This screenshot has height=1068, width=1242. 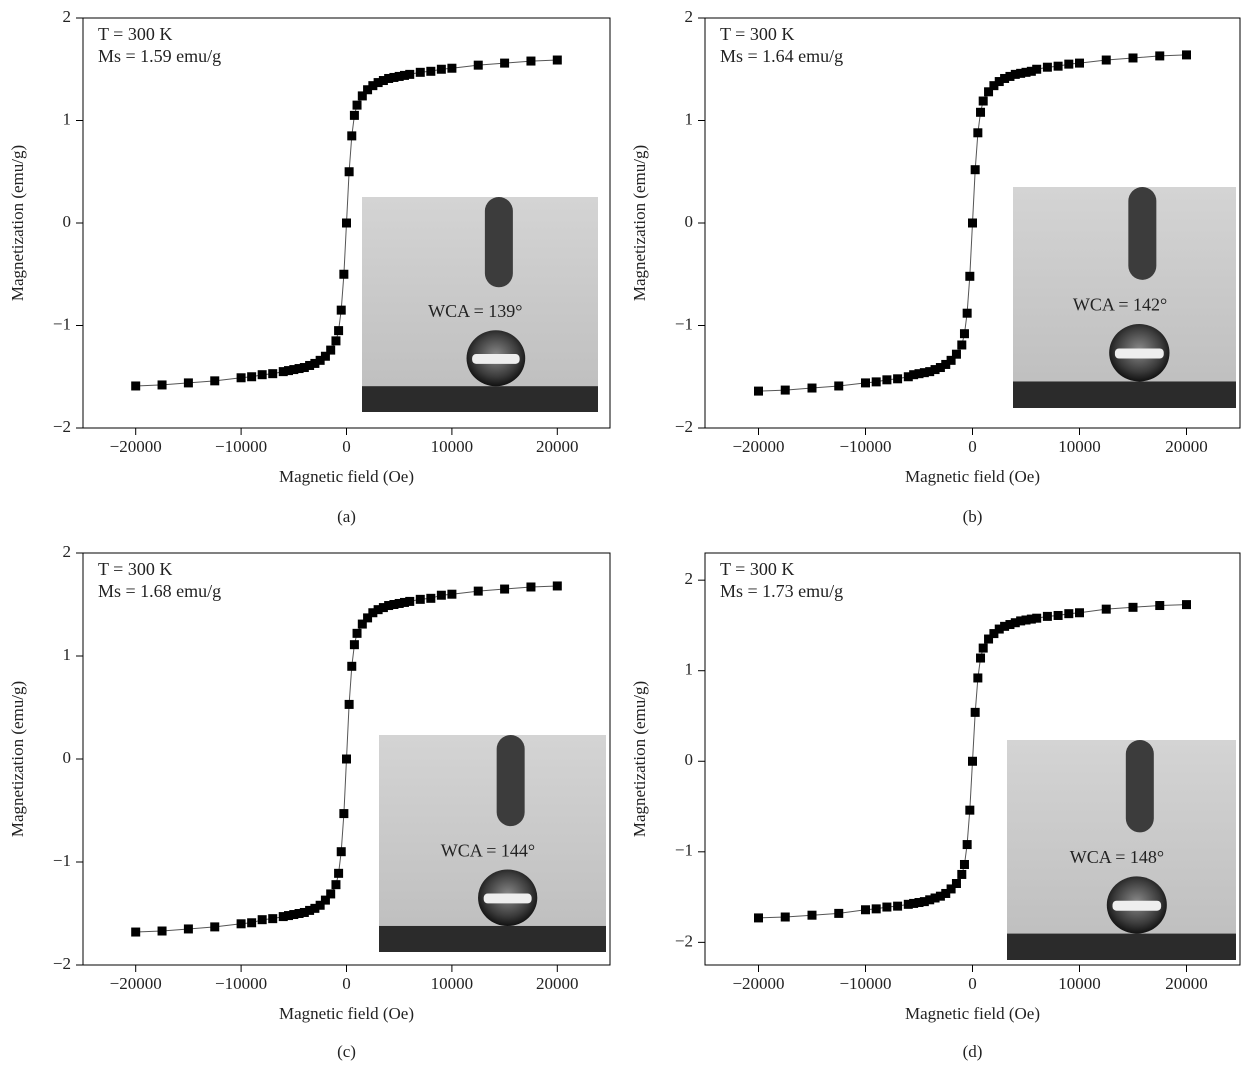 I want to click on inset-substrate, so click(x=1121, y=946).